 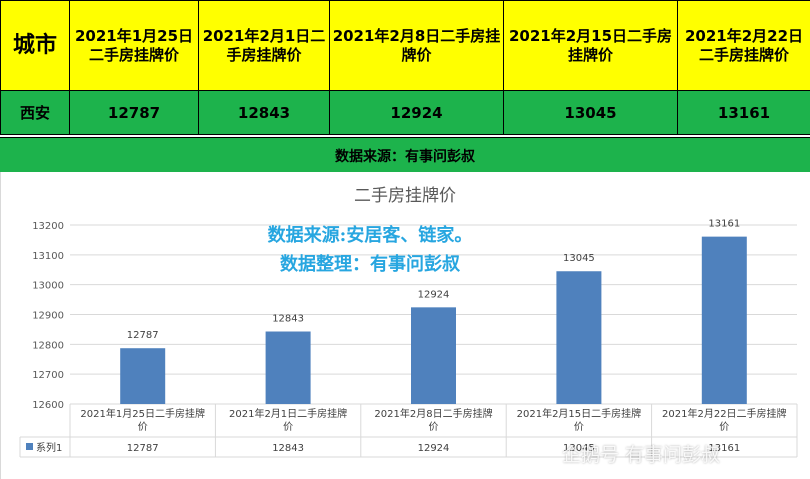 I want to click on date-header-5: 2021年2月22日二手房挂牌价, so click(x=743, y=45).